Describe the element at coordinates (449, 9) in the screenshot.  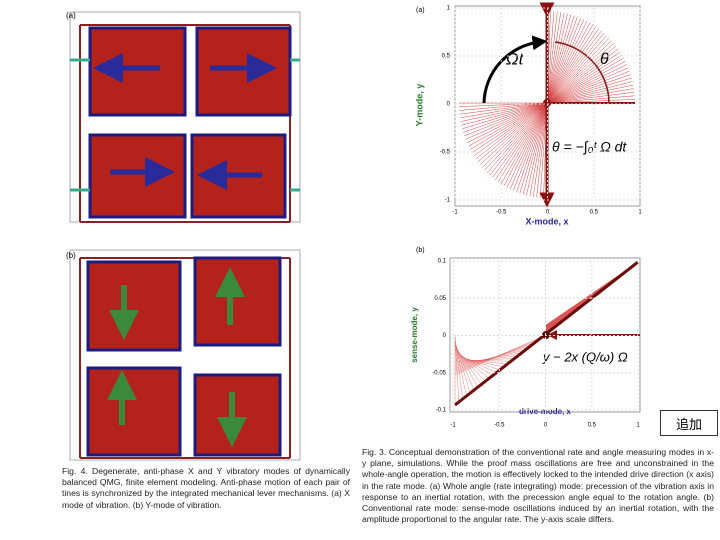
I see `y-tick-label: 1` at that location.